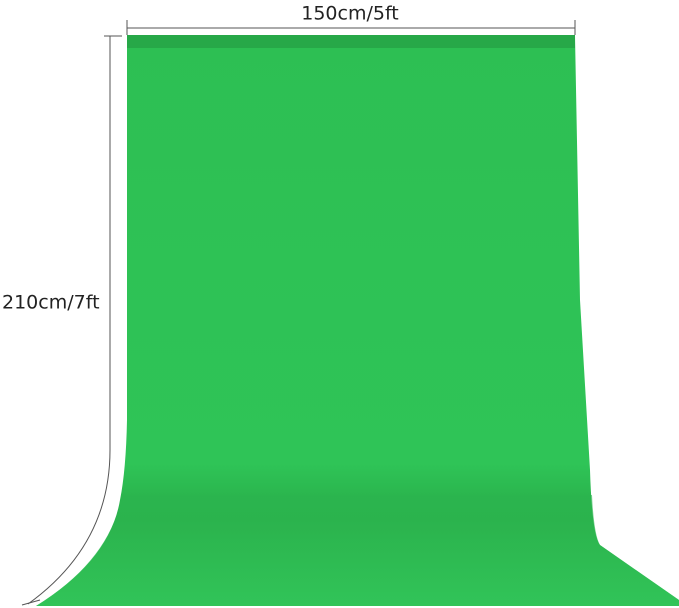 The height and width of the screenshot is (608, 679). What do you see at coordinates (31, 602) in the screenshot?
I see `height-tick` at bounding box center [31, 602].